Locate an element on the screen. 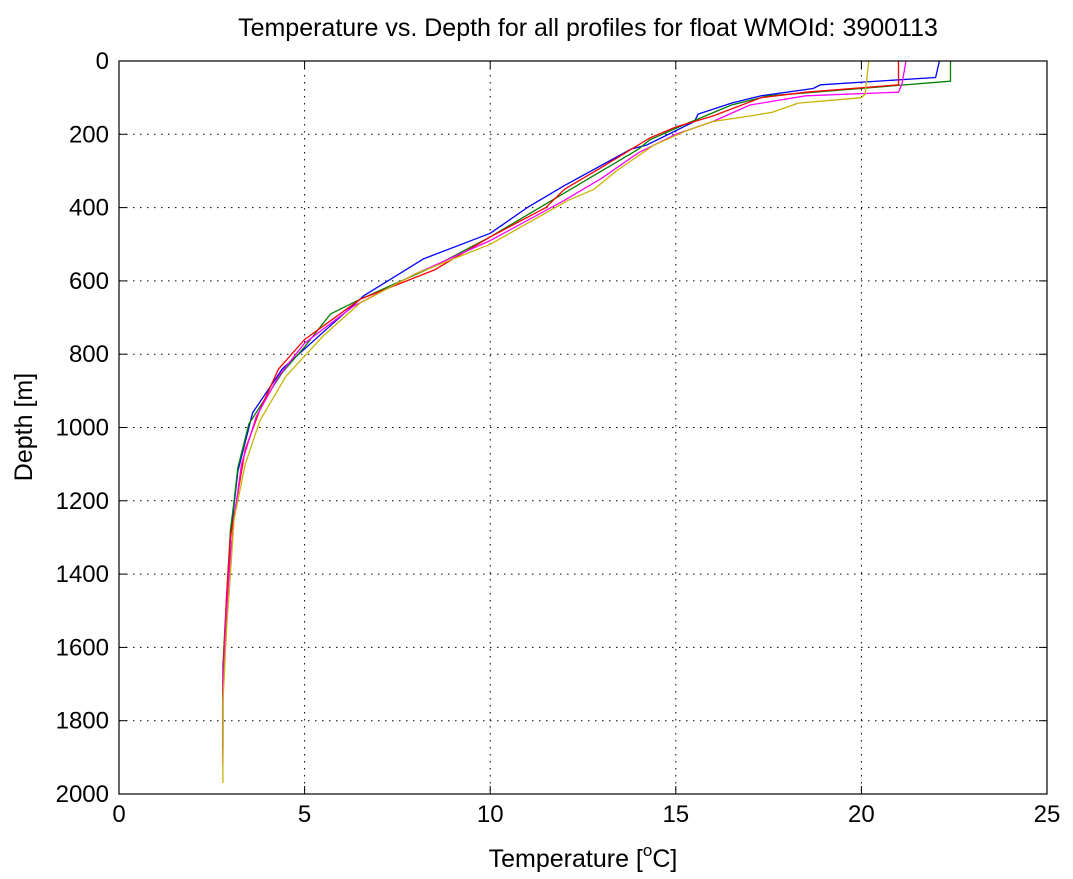 This screenshot has width=1073, height=879. x-axis-title-unit: C] is located at coordinates (664, 859).